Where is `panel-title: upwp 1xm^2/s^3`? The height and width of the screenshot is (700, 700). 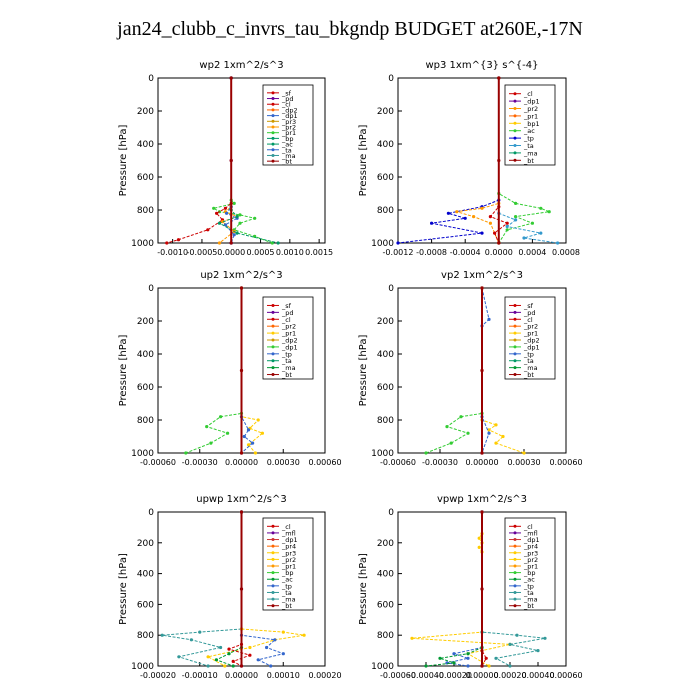
panel-title: upwp 1xm^2/s^3 is located at coordinates (241, 499).